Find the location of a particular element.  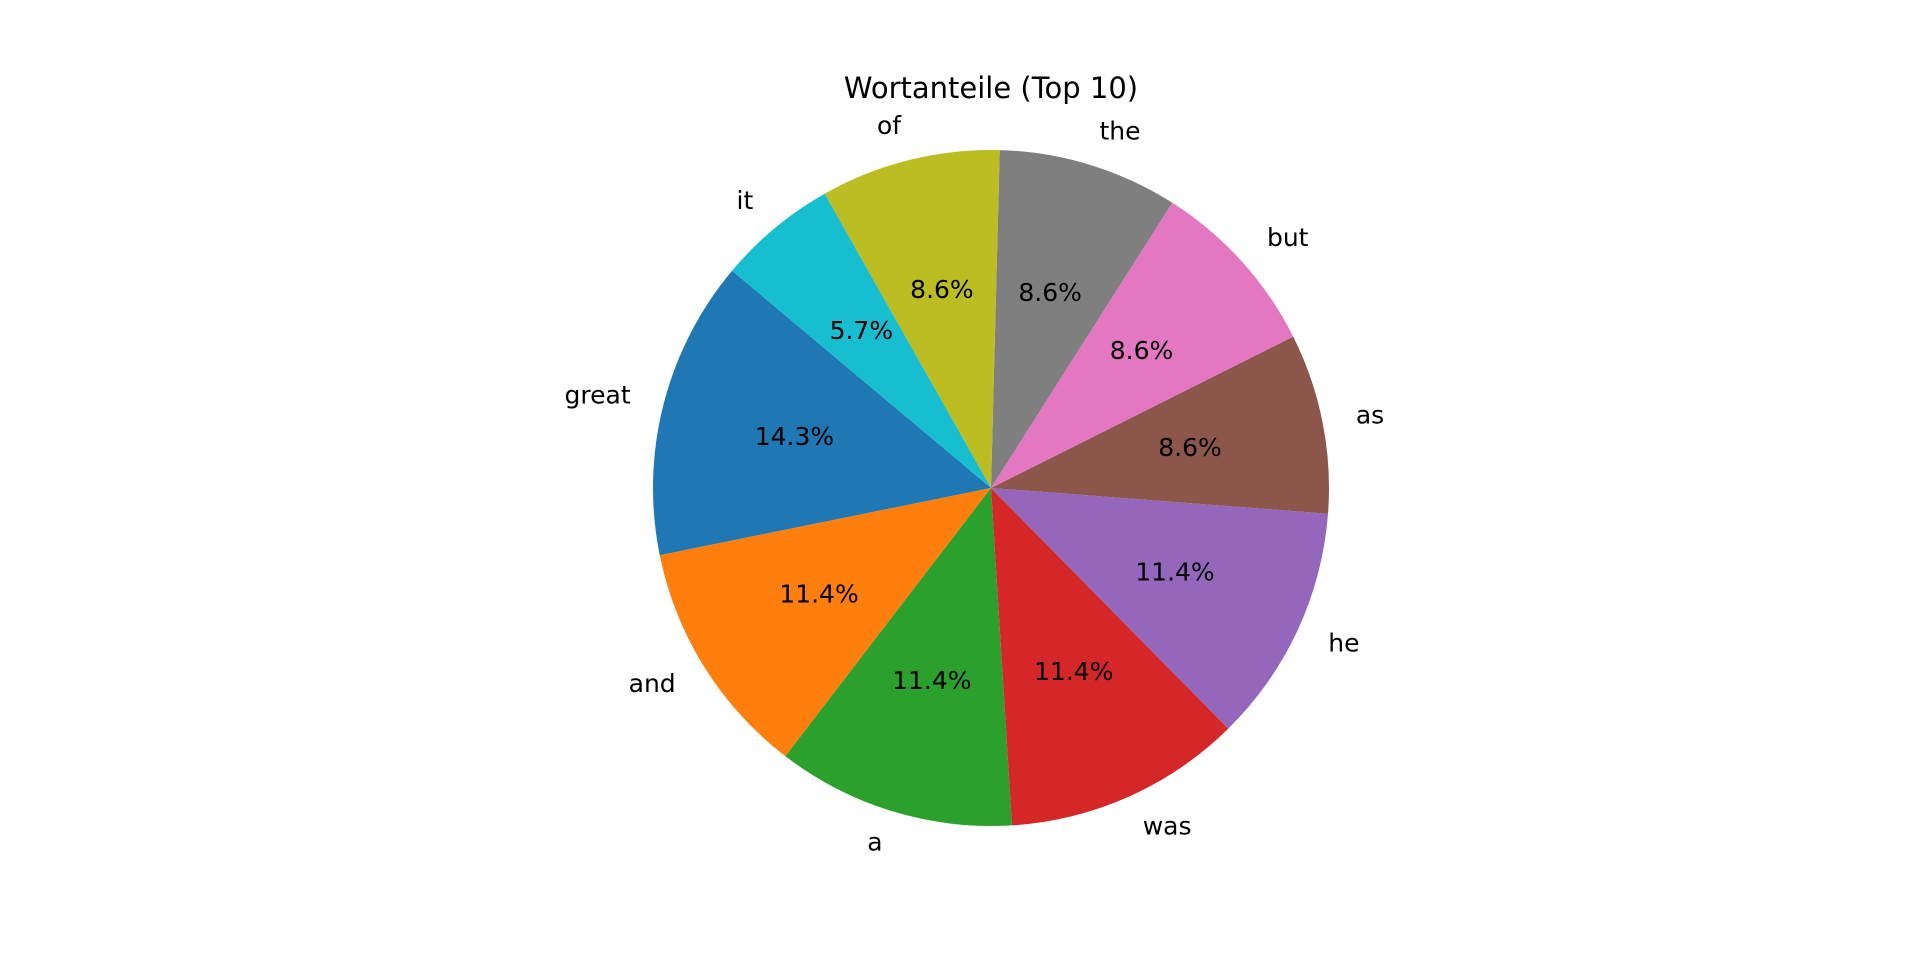

percent-label-he: 11.4% is located at coordinates (1174, 571).